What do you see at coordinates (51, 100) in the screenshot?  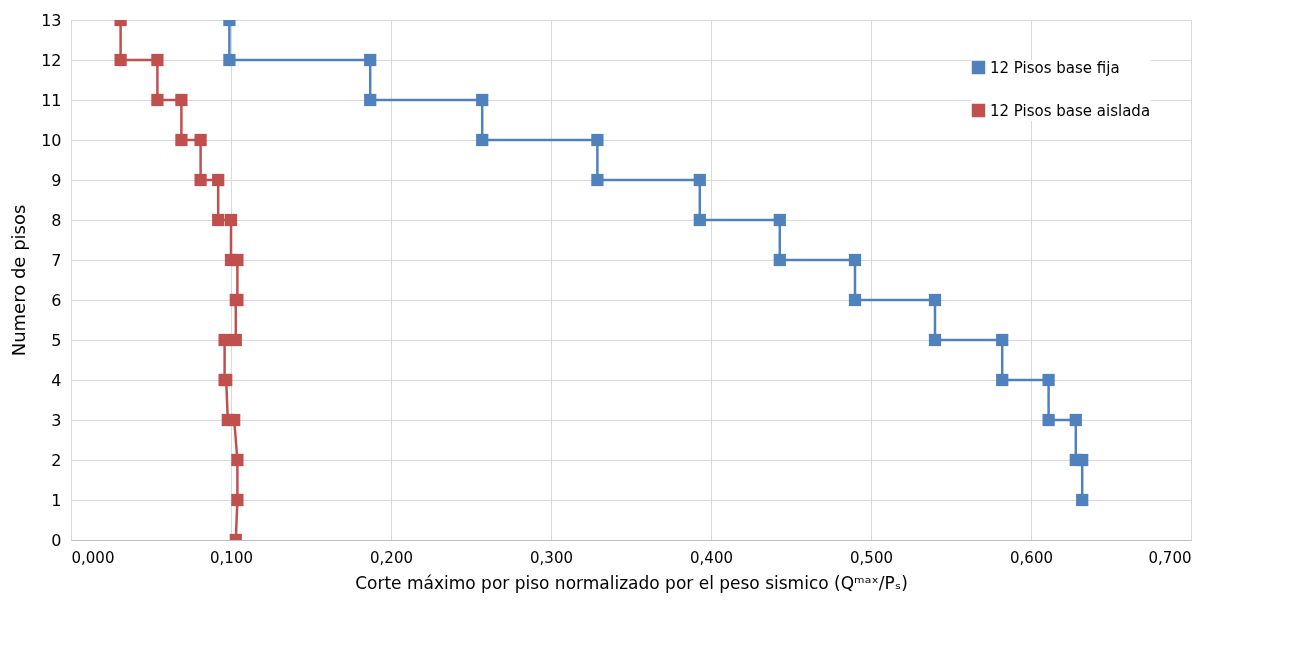 I see `y-tick-label: 11` at bounding box center [51, 100].